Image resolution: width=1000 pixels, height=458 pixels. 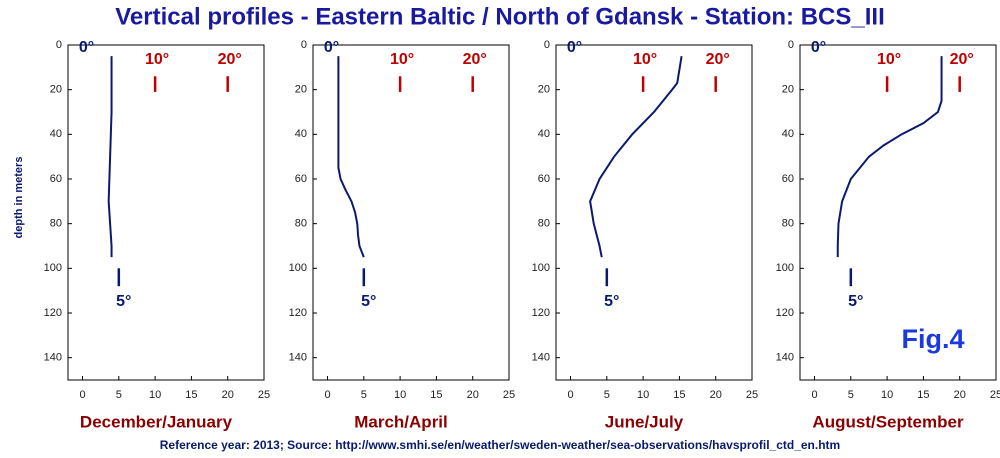 What do you see at coordinates (19, 198) in the screenshot?
I see `y-axis-label: depth in meters` at bounding box center [19, 198].